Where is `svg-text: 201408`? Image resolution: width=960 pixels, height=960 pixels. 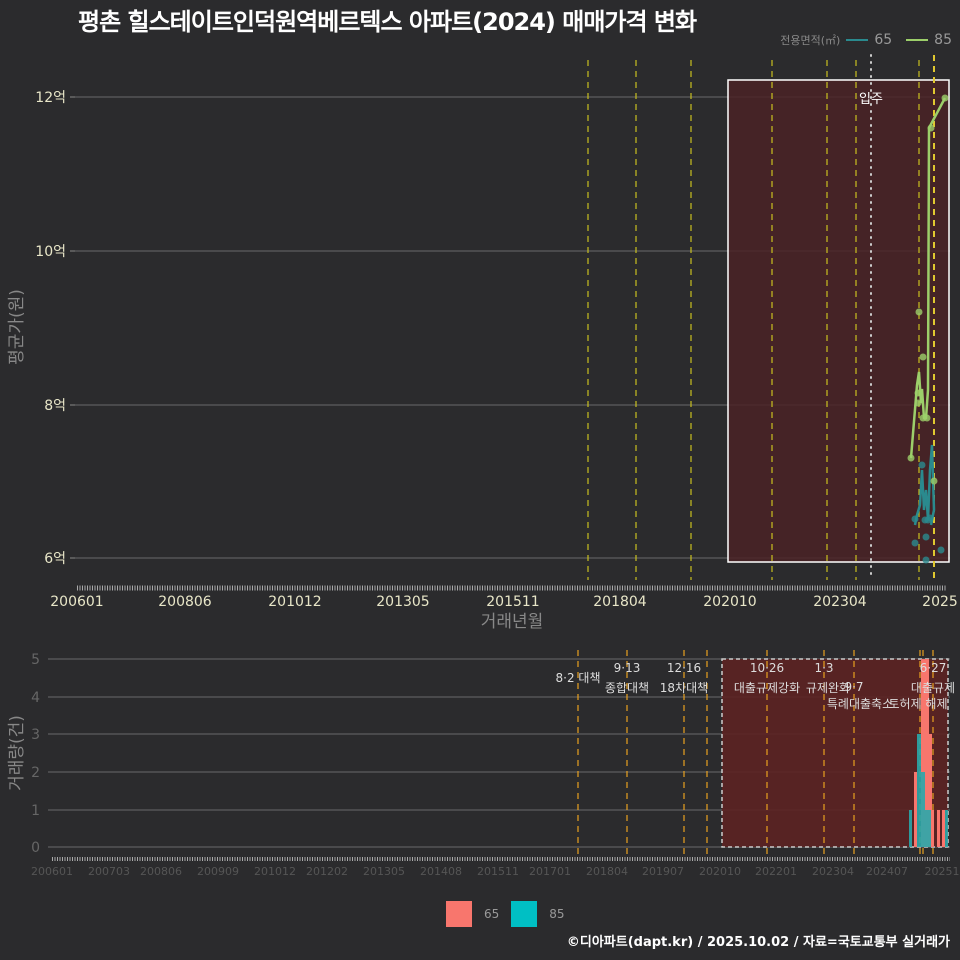 svg-text: 201408 is located at coordinates (441, 871).